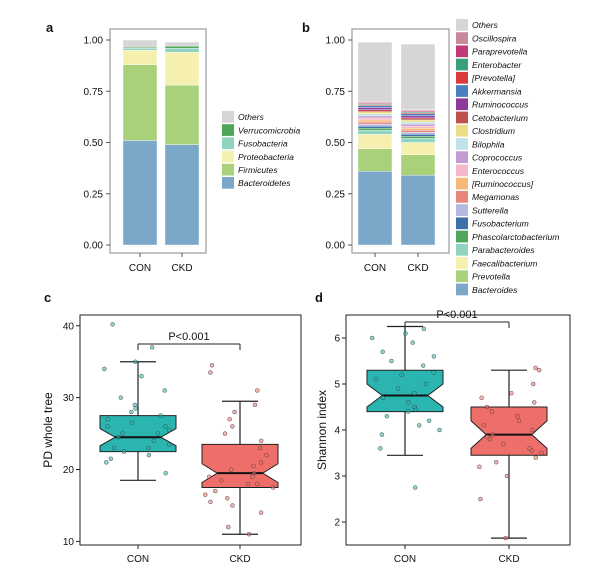 This screenshot has height=565, width=600. What do you see at coordinates (497, 158) in the screenshot?
I see `legend-label: Coprococcus` at bounding box center [497, 158].